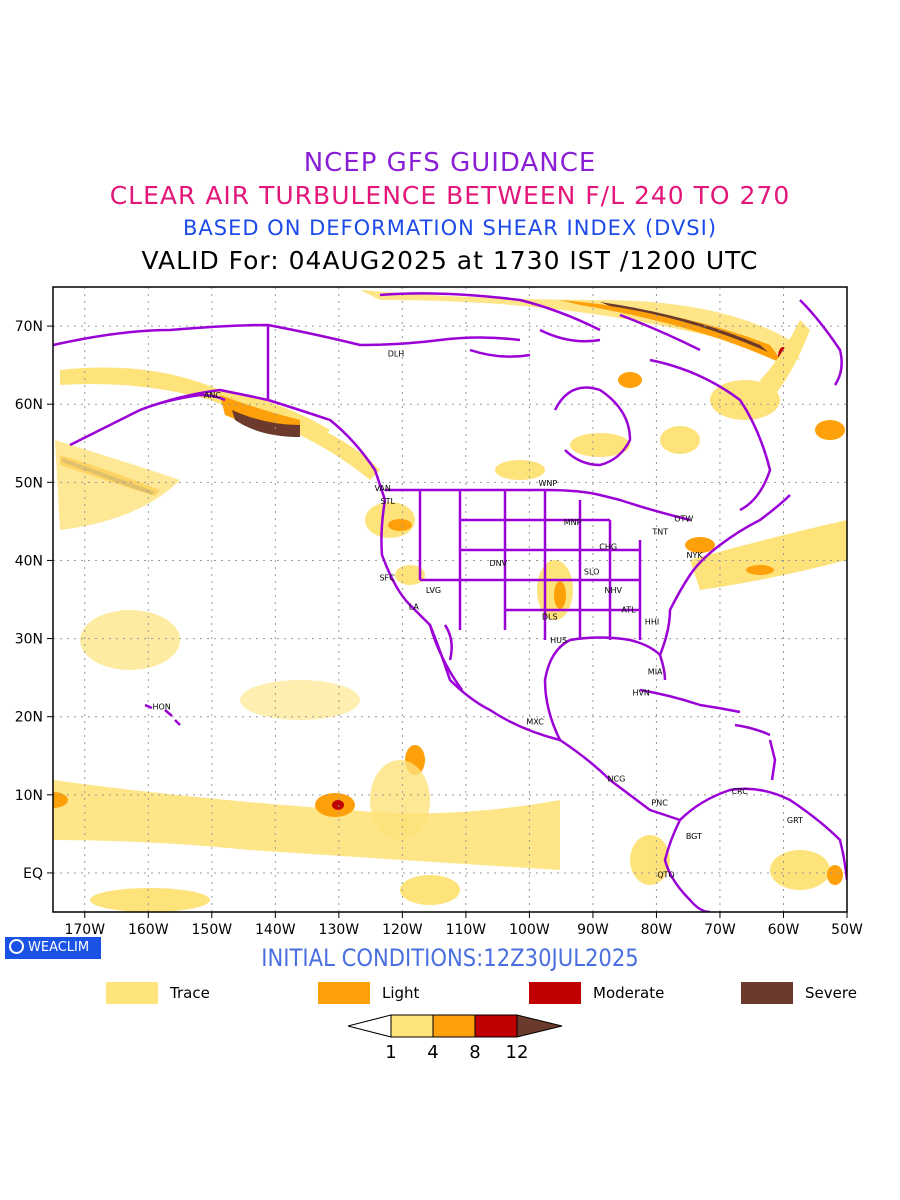 This screenshot has height=1200, width=900. What do you see at coordinates (784, 930) in the screenshot?
I see `lon-tick-label: 60W` at bounding box center [784, 930].